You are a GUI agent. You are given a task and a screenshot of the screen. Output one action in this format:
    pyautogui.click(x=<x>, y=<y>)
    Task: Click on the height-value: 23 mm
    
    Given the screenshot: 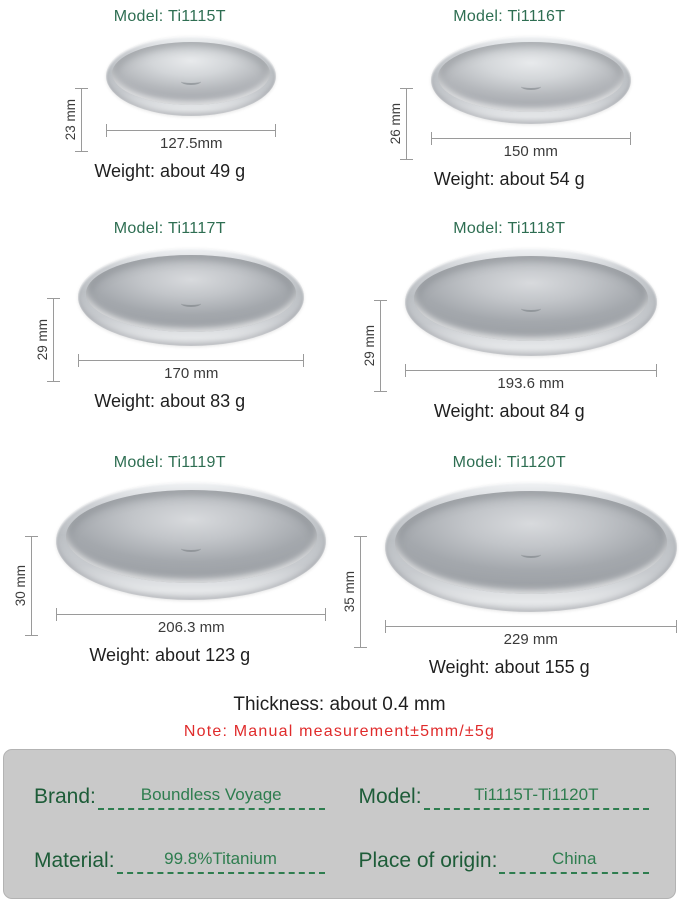 What is the action you would take?
    pyautogui.click(x=70, y=119)
    